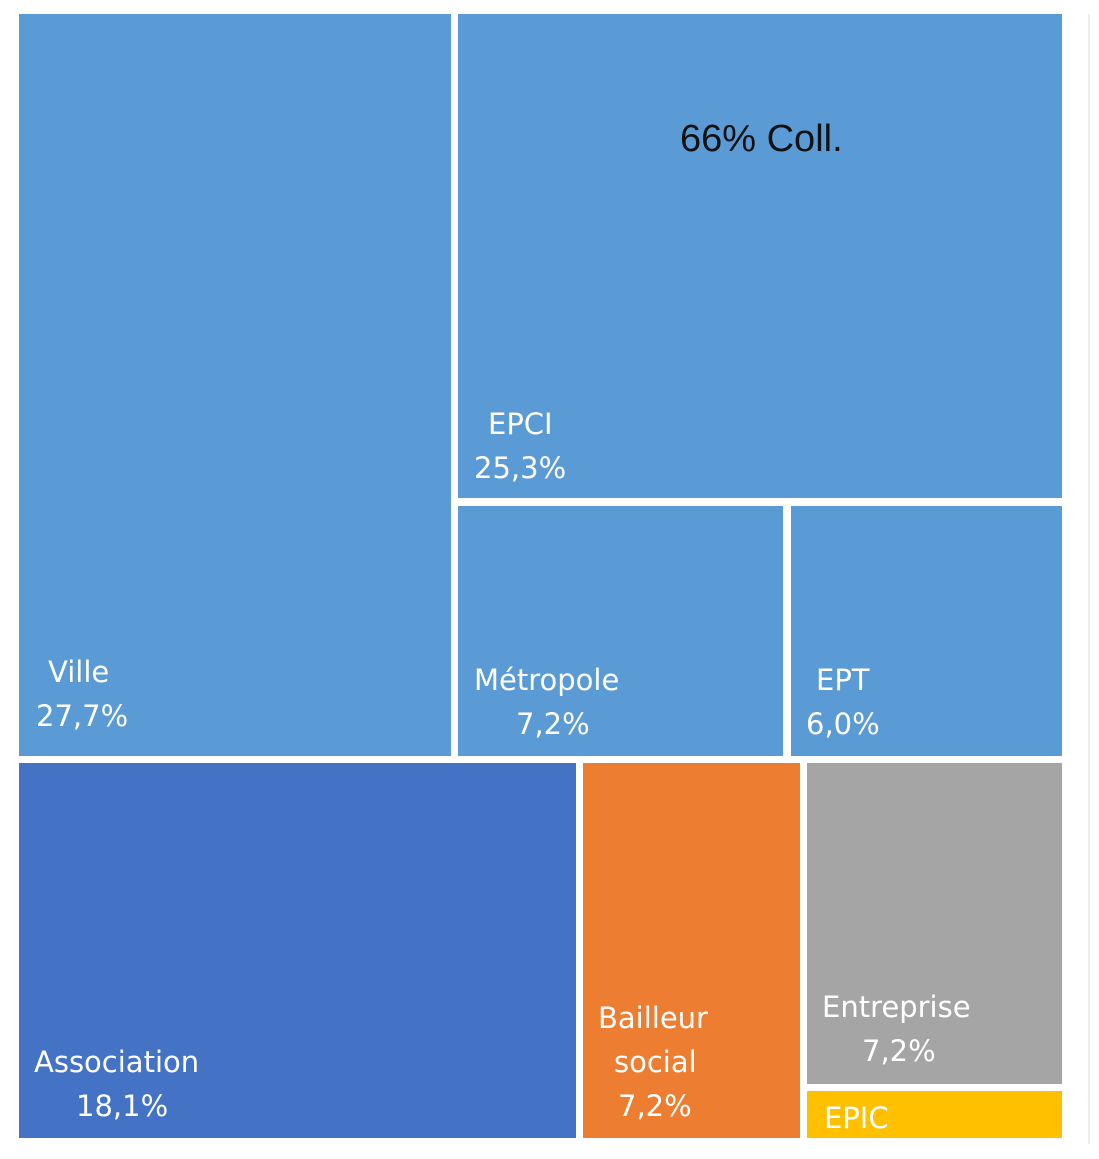  I want to click on tile-label-epci: EPCI 25,3%, so click(520, 446).